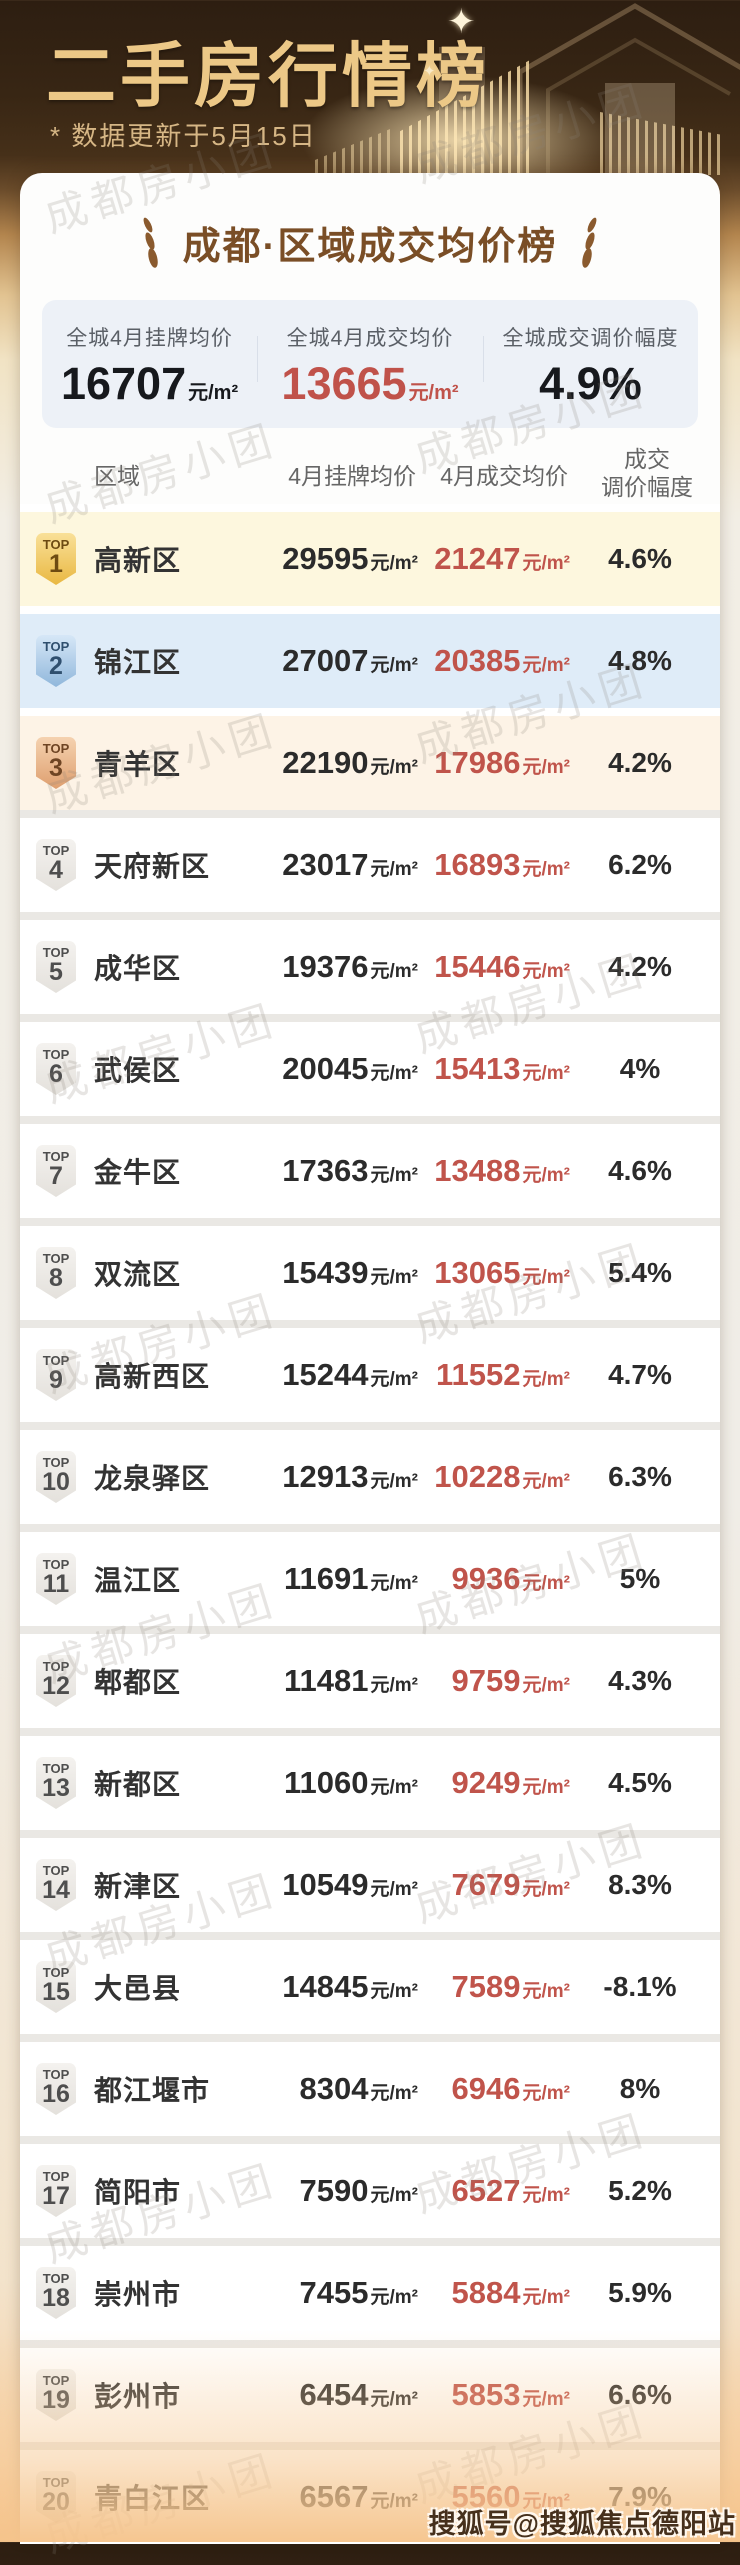  What do you see at coordinates (350, 966) in the screenshot?
I see `listing-price: 19376 元/m²` at bounding box center [350, 966].